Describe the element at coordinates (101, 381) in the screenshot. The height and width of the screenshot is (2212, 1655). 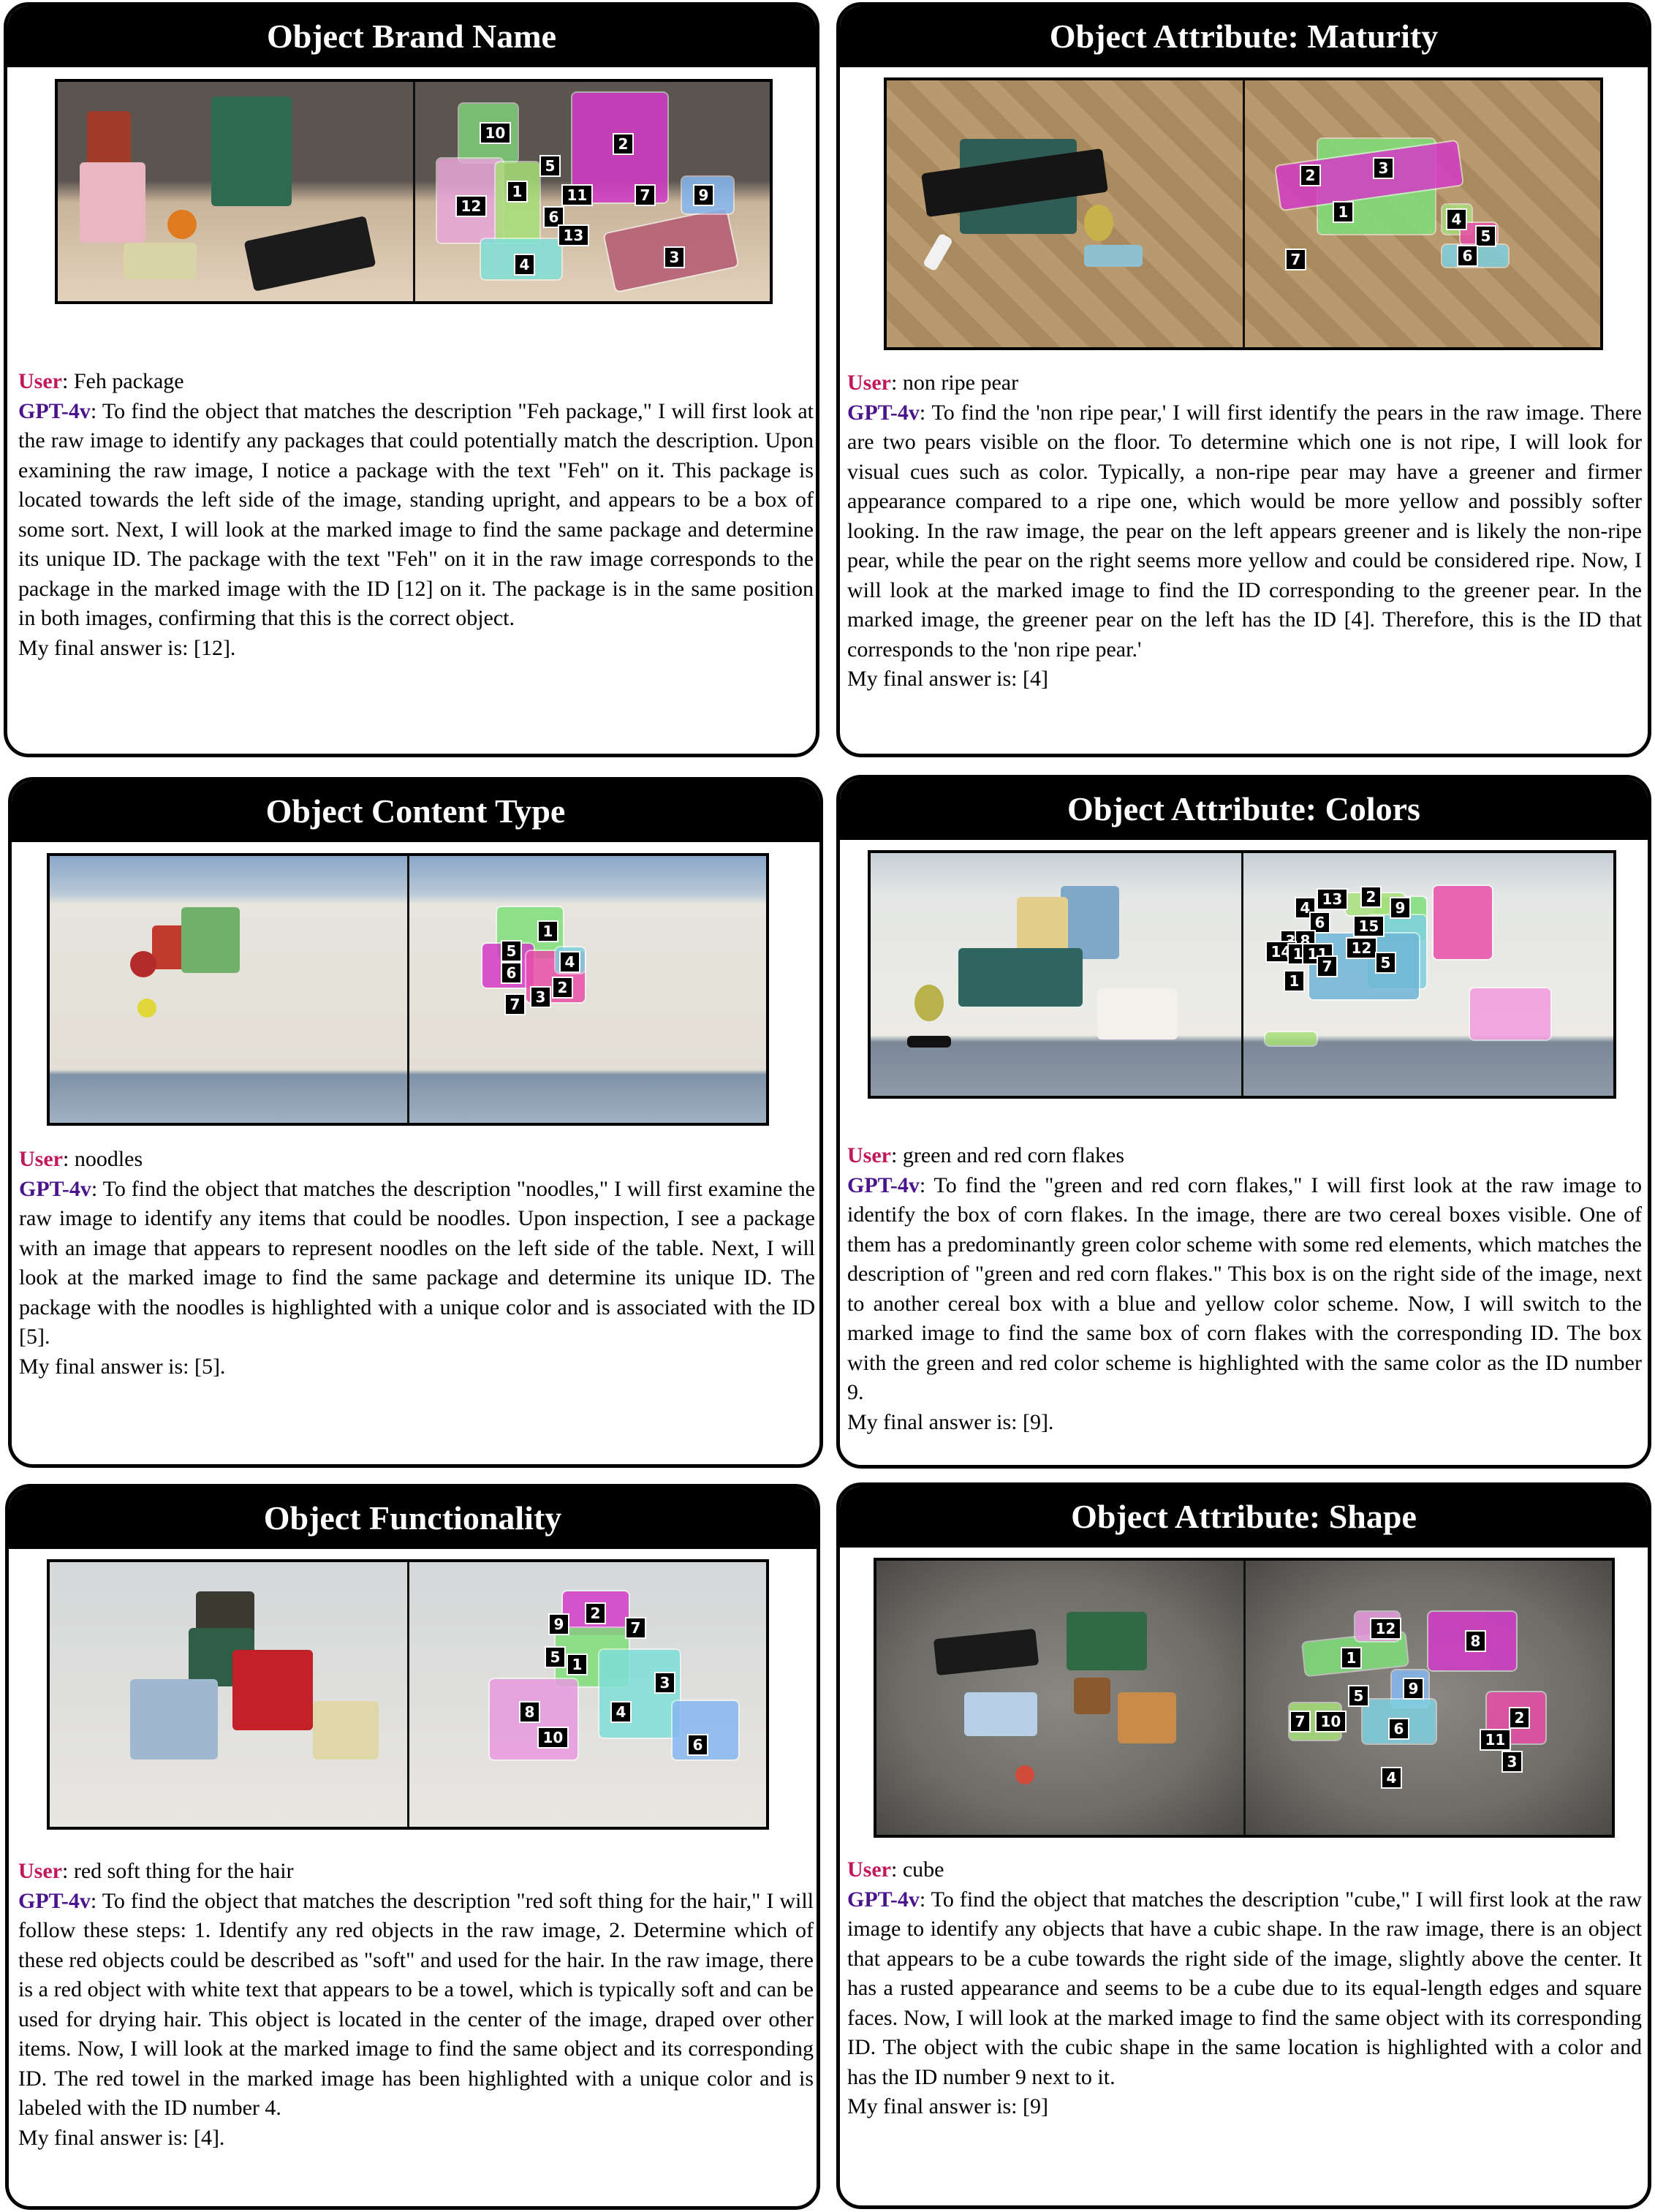
I see `user-turn: User: Feh package` at that location.